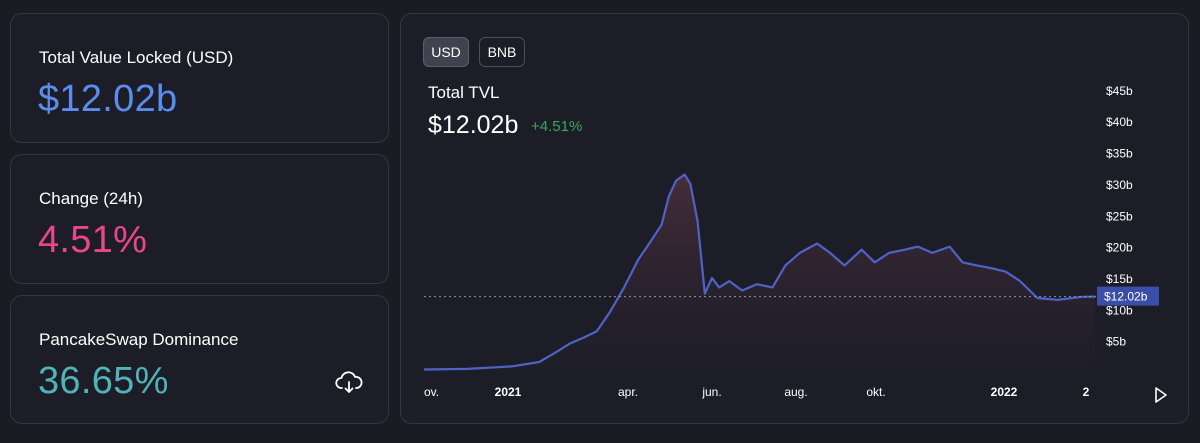 This screenshot has height=443, width=1200. Describe the element at coordinates (108, 99) in the screenshot. I see `tvl-value: $12.02b` at that location.